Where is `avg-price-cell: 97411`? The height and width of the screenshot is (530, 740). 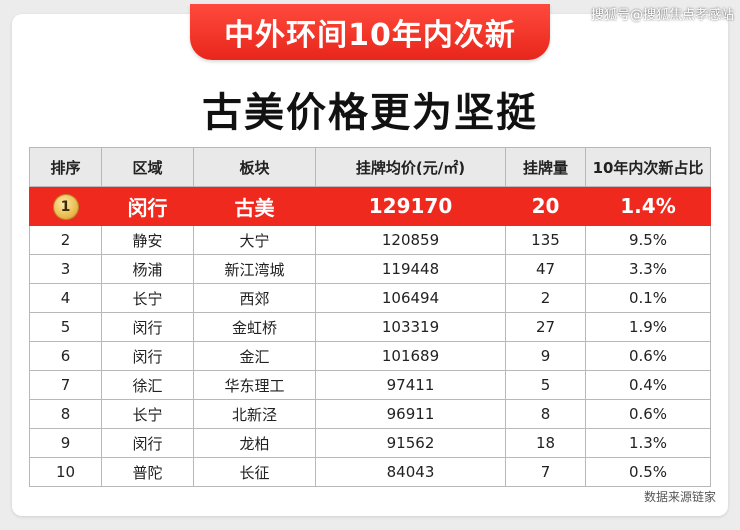
avg-price-cell: 97411 is located at coordinates (410, 385).